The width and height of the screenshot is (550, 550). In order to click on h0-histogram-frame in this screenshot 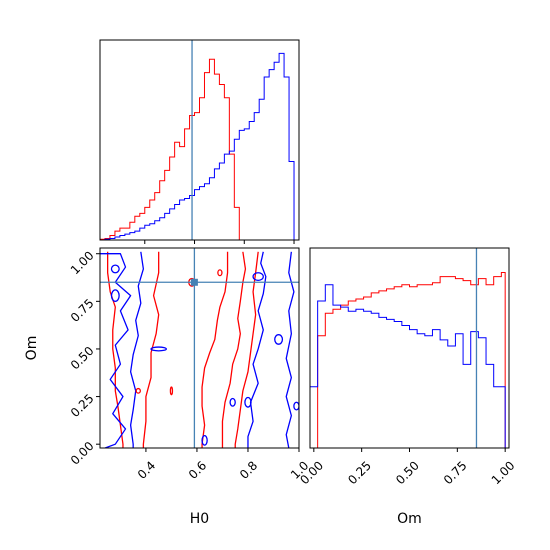, I will do `click(199, 140)`.